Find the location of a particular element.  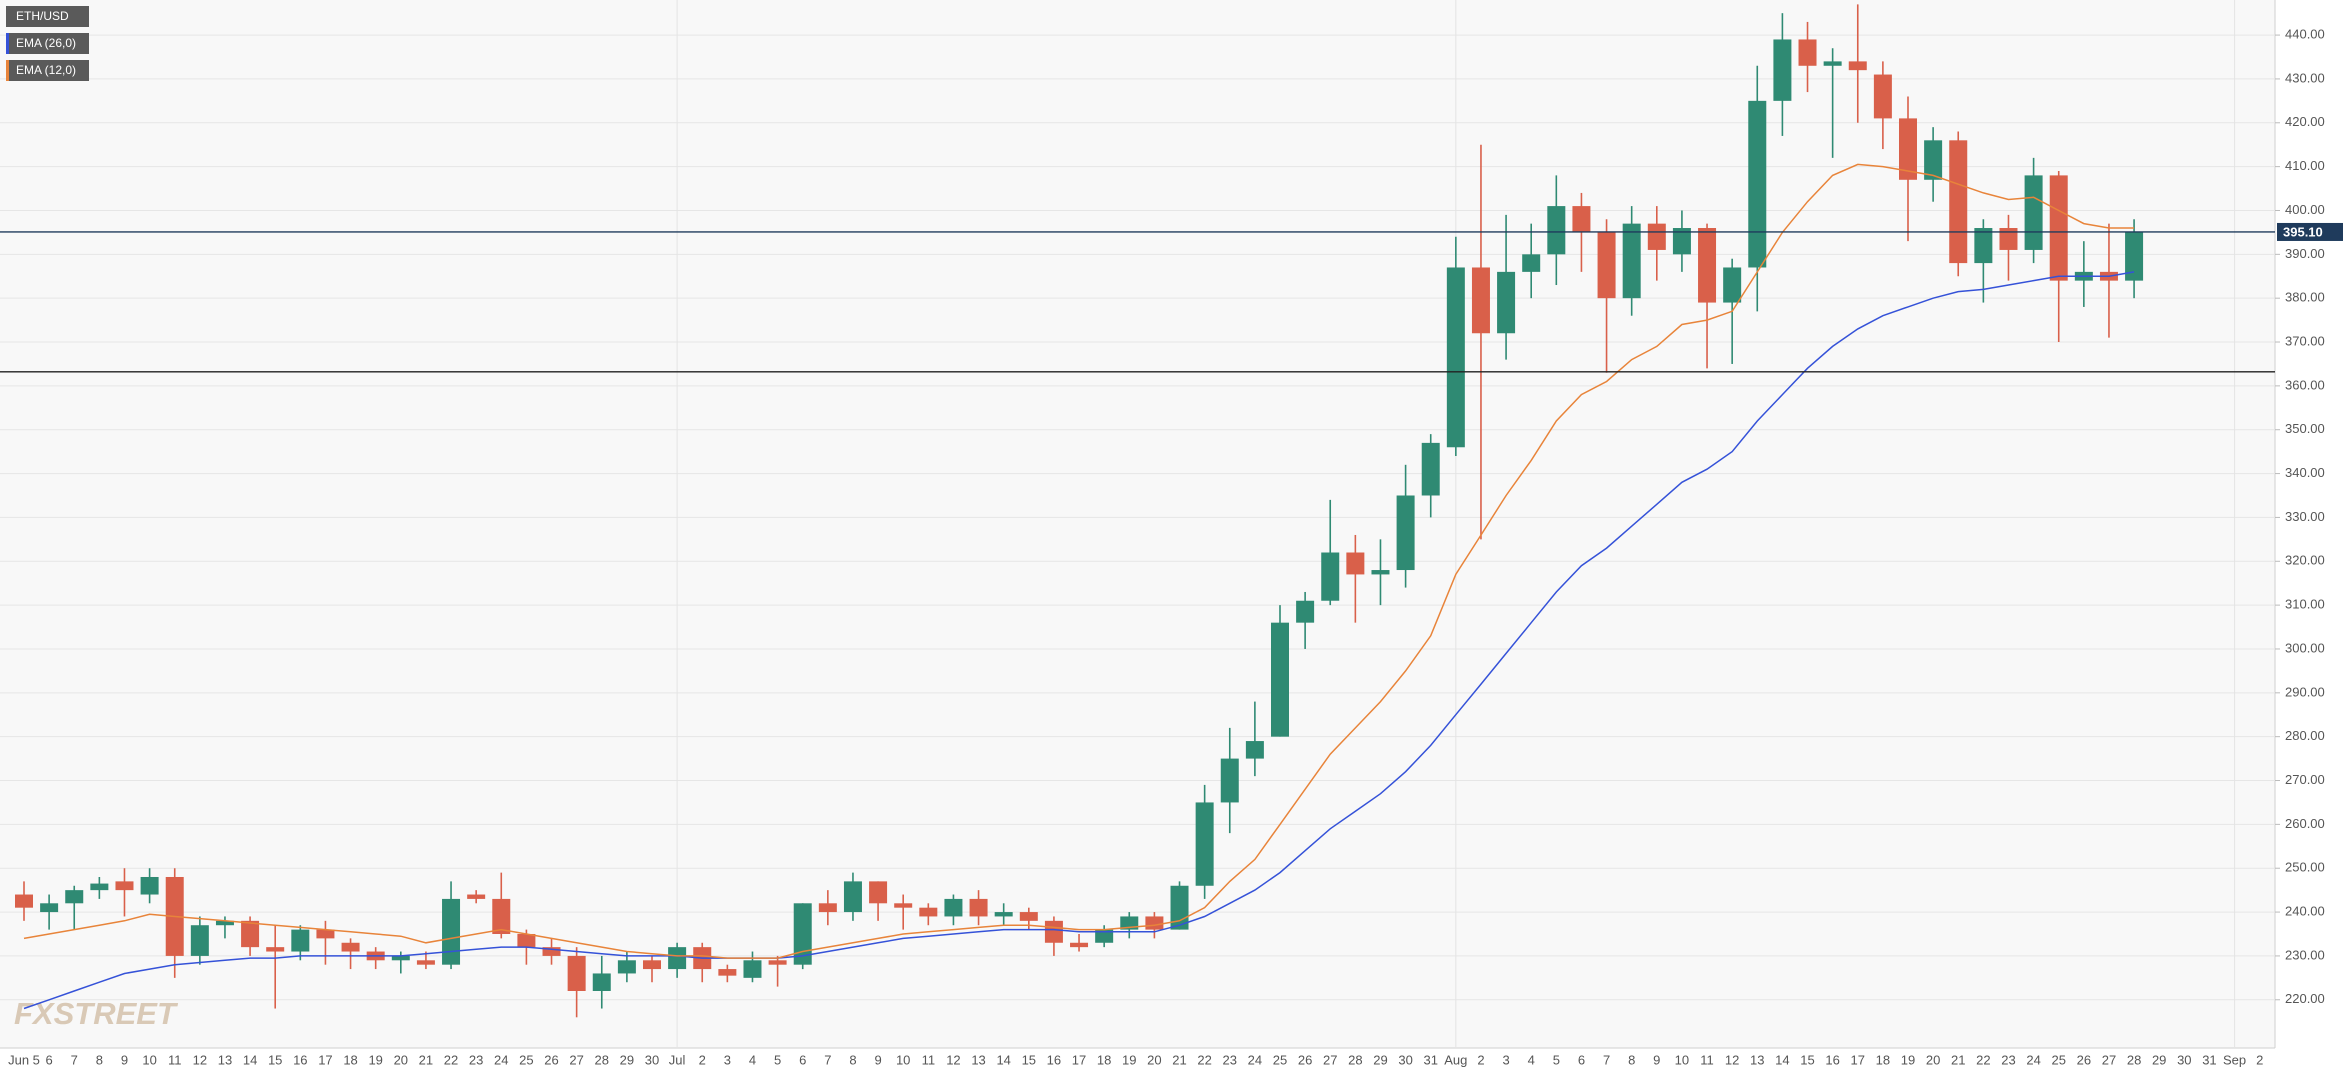

x-tick-label: Jul is located at coordinates (677, 1059).